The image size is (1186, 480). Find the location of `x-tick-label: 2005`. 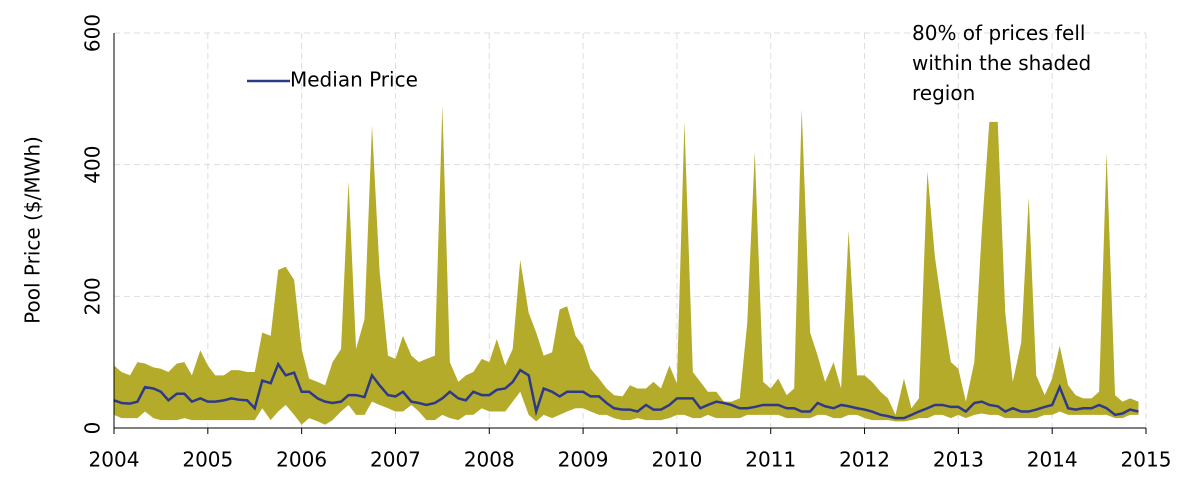

x-tick-label: 2005 is located at coordinates (207, 460).